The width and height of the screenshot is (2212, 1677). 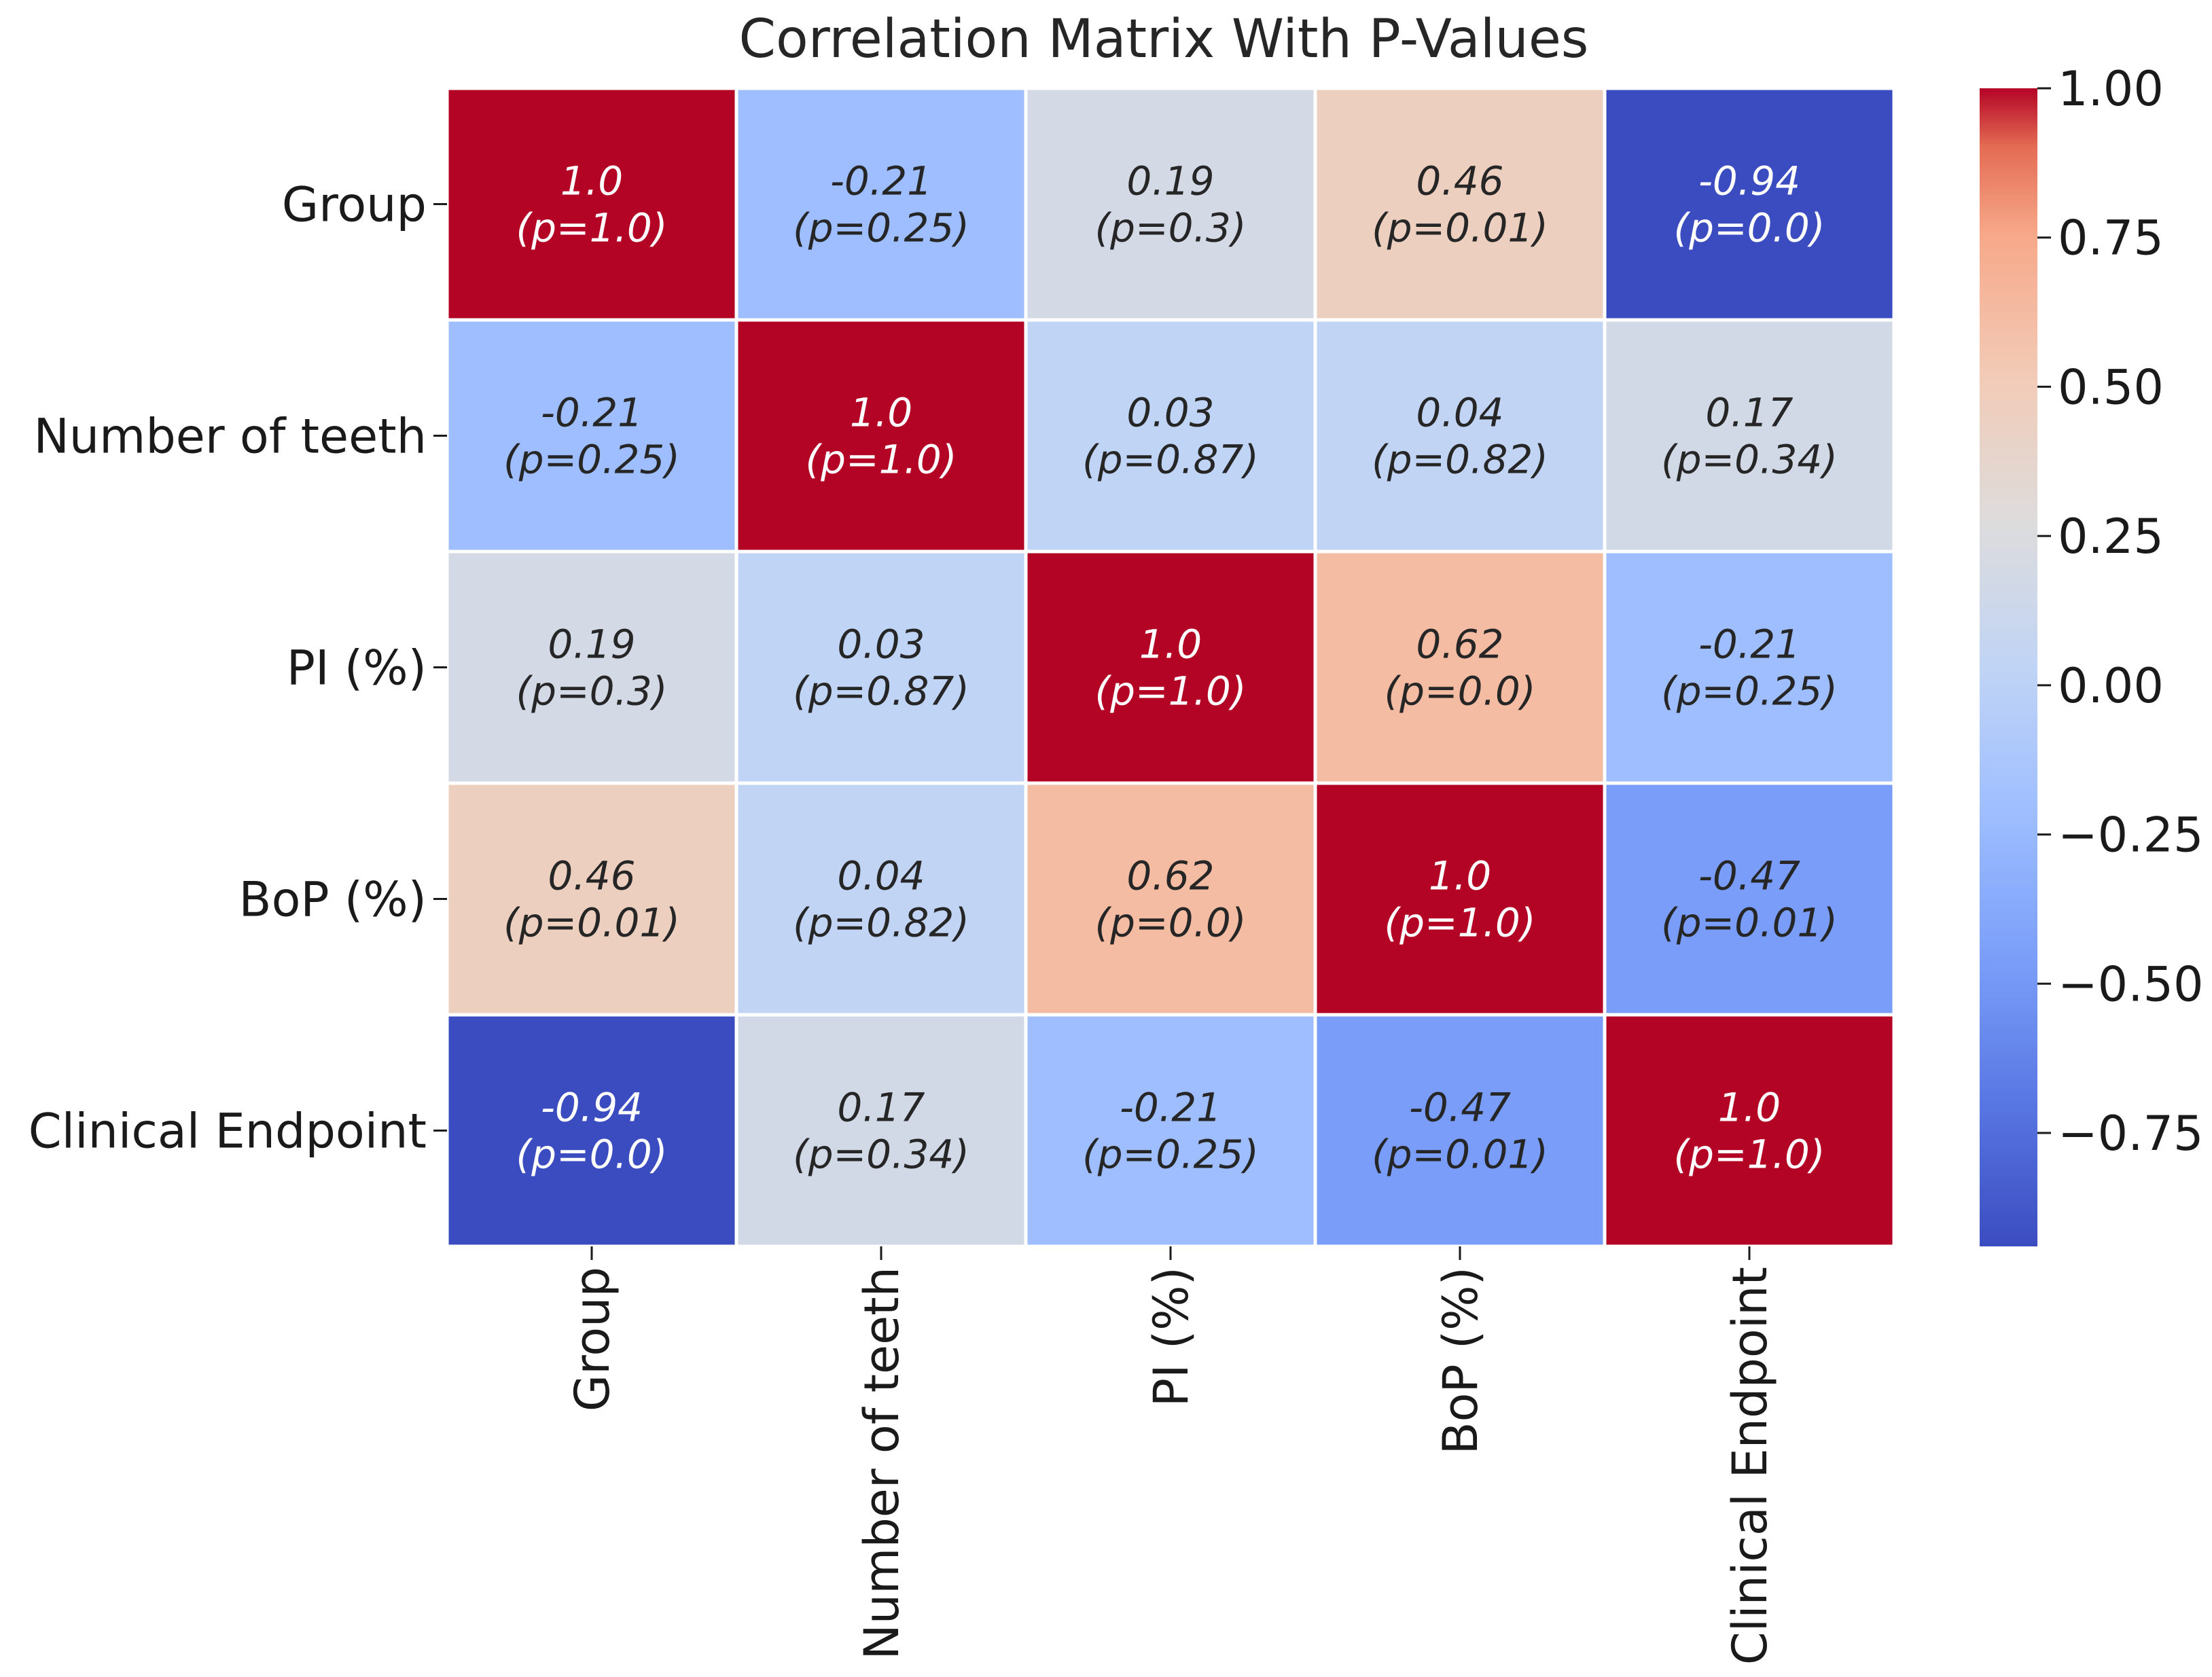 I want to click on colorbar-tick-label: −0.50, so click(x=2131, y=984).